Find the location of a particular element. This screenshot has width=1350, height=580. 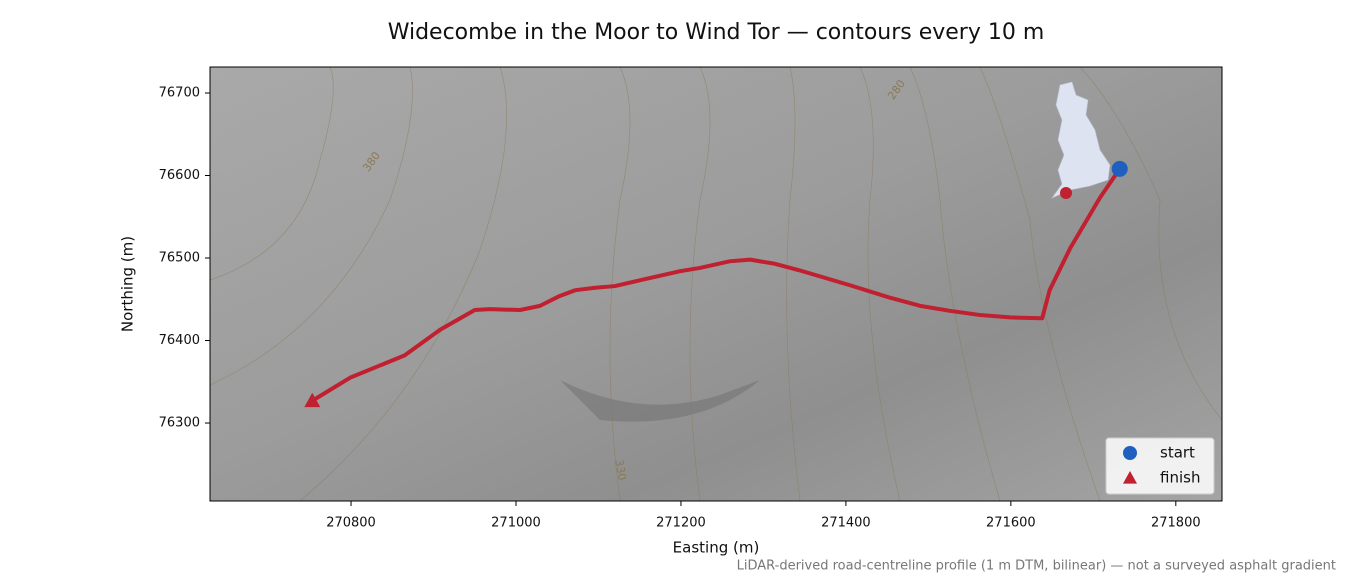

legend: start finish is located at coordinates (1160, 466).